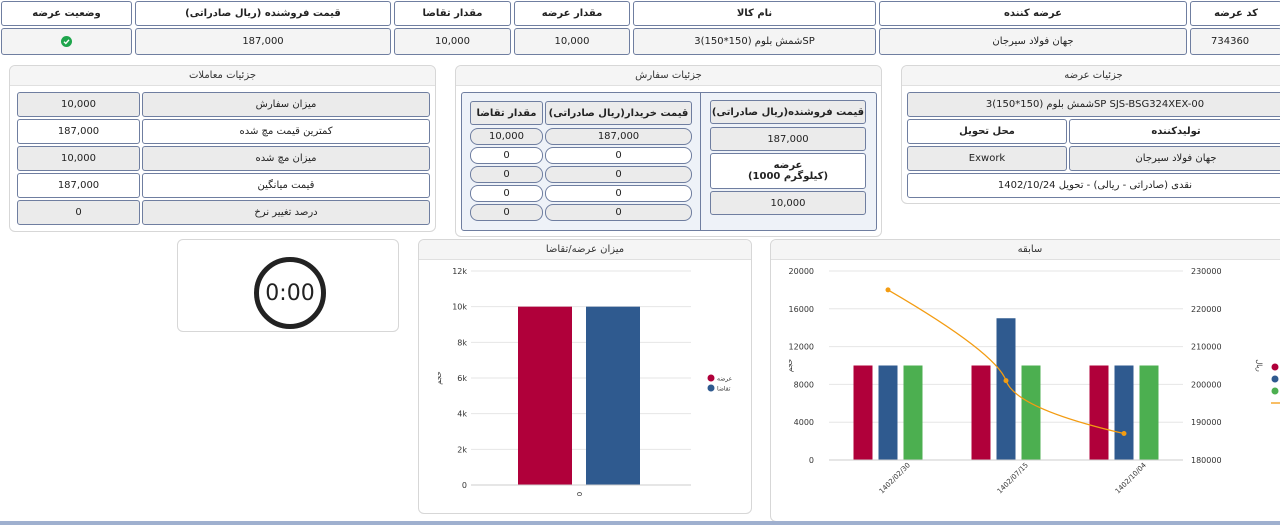 The height and width of the screenshot is (525, 1280). Describe the element at coordinates (1013, 478) in the screenshot. I see `x-tick-label: 1402/07/15` at that location.